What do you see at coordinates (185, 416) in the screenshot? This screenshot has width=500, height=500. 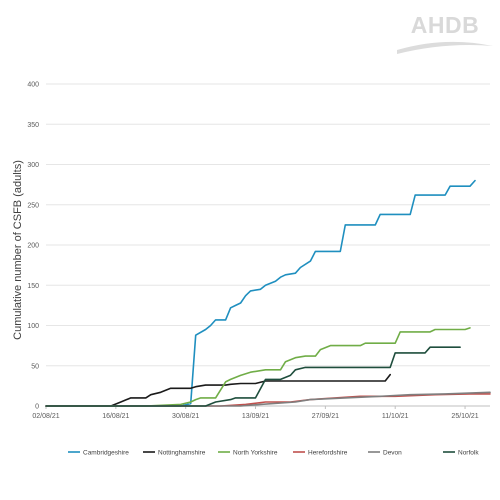 I see `x-tick-label: 30/08/21` at bounding box center [185, 416].